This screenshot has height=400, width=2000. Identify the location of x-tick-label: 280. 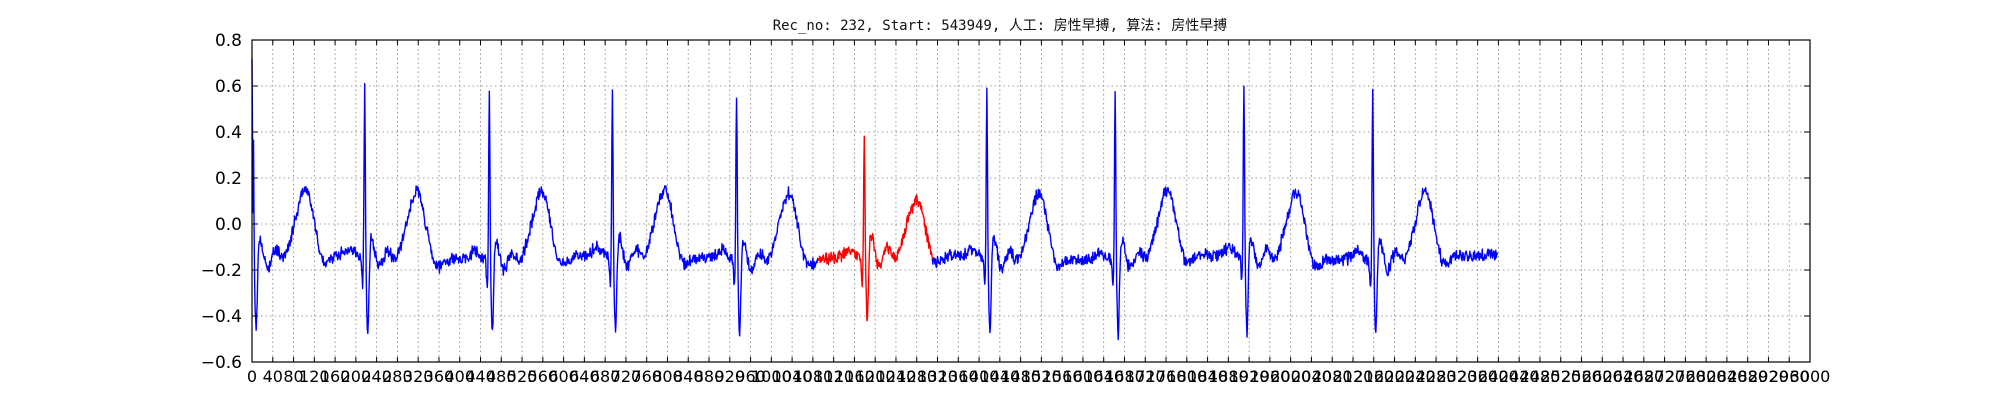
(397, 376).